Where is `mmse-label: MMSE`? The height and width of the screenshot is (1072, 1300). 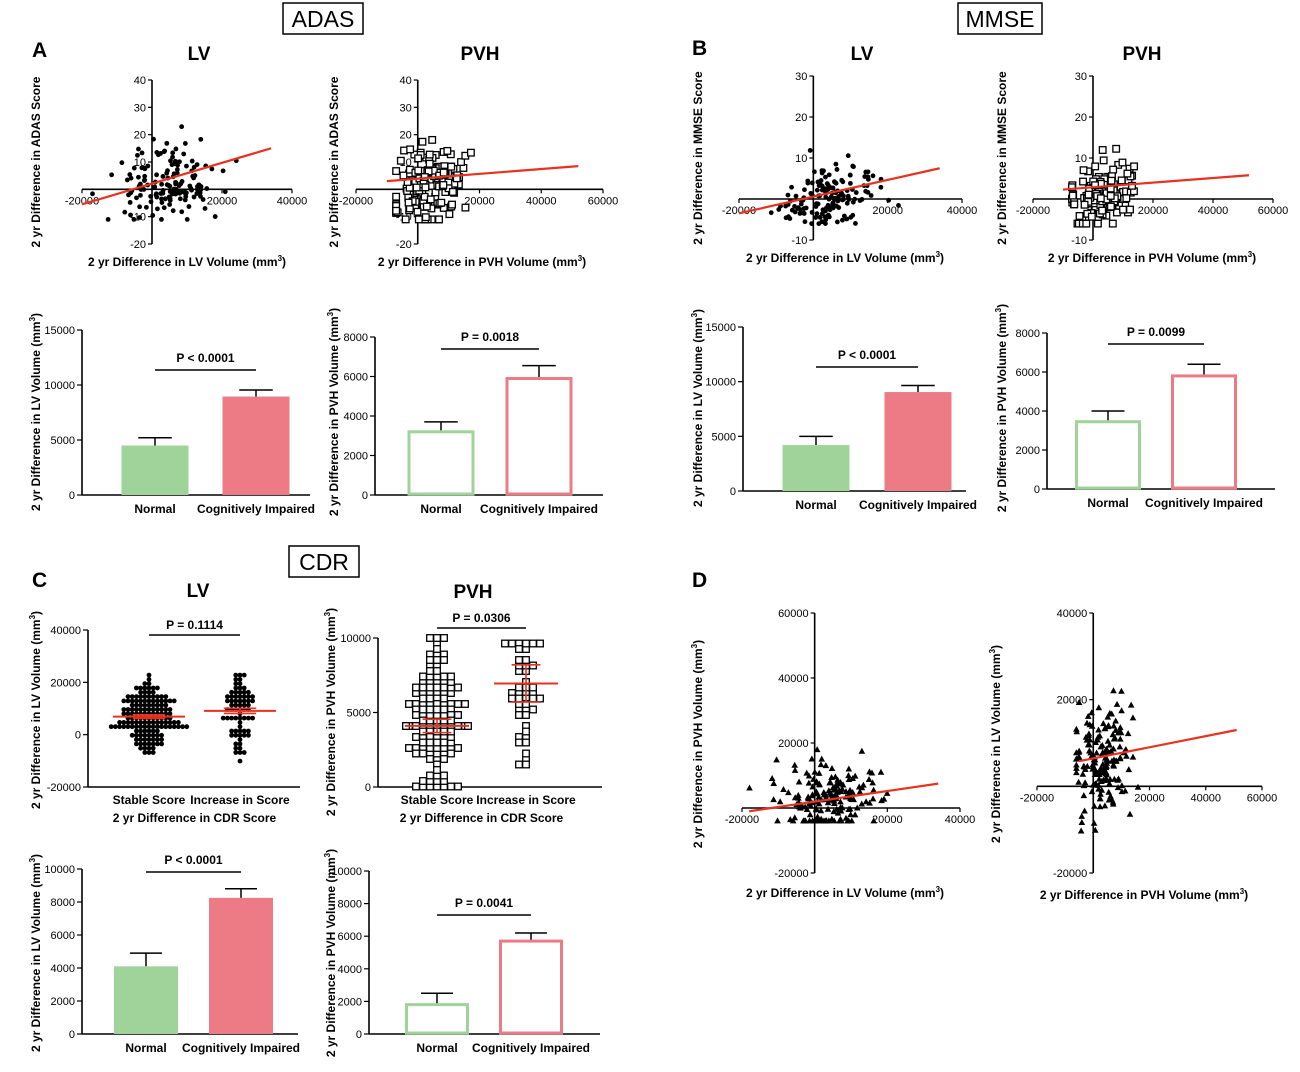 mmse-label: MMSE is located at coordinates (1000, 19).